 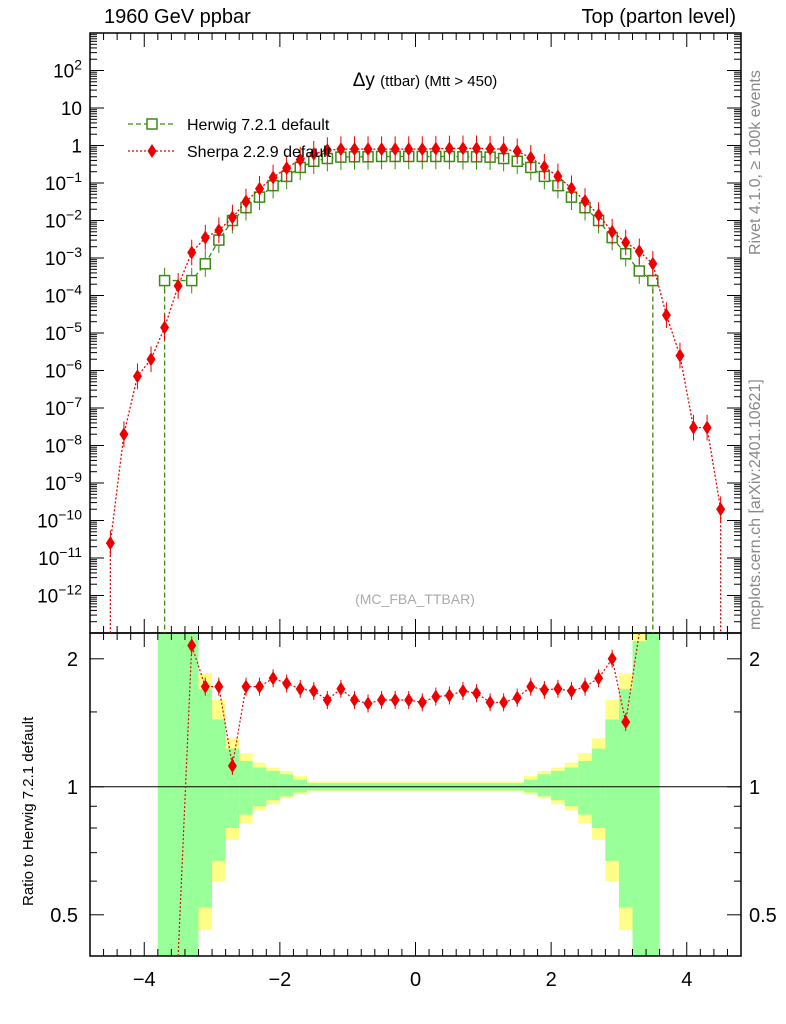 I want to click on ratio-y-tick-label-right: 0.5, so click(x=763, y=916).